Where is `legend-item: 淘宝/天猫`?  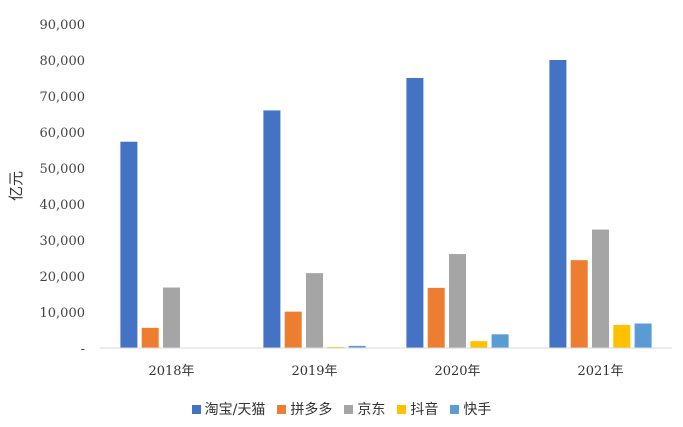
legend-item: 淘宝/天猫 is located at coordinates (228, 409).